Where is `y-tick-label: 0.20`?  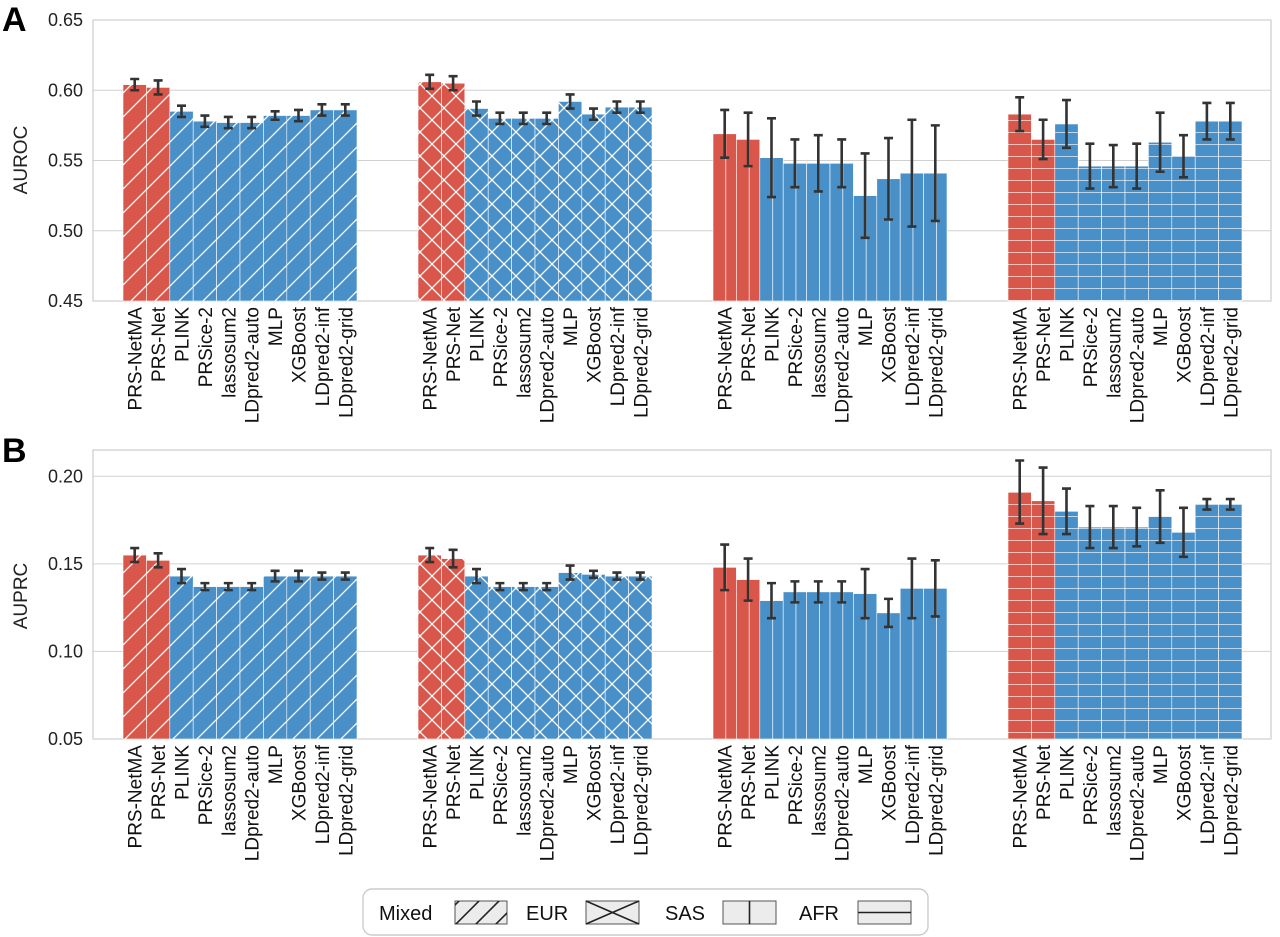
y-tick-label: 0.20 is located at coordinates (65, 476).